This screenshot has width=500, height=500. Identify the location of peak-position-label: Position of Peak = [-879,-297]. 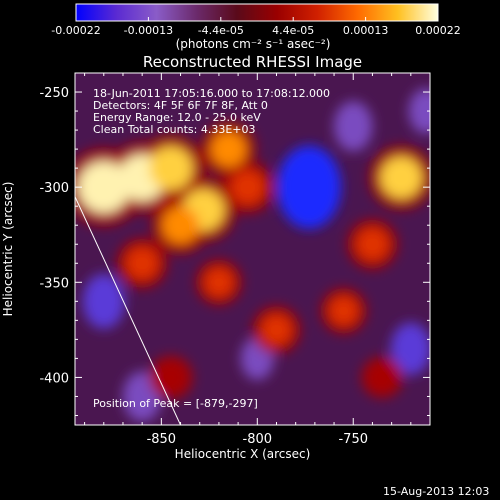
(175, 403).